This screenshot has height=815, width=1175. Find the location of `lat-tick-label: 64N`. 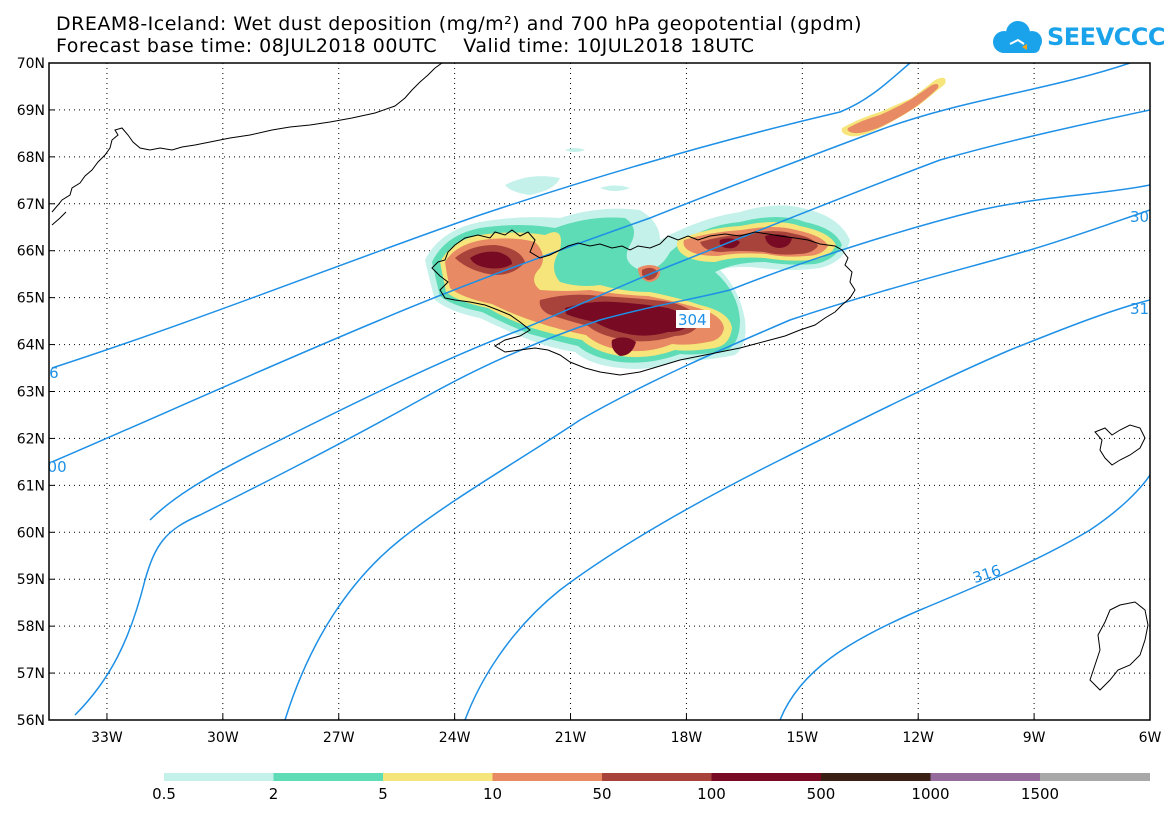

lat-tick-label: 64N is located at coordinates (31, 346).